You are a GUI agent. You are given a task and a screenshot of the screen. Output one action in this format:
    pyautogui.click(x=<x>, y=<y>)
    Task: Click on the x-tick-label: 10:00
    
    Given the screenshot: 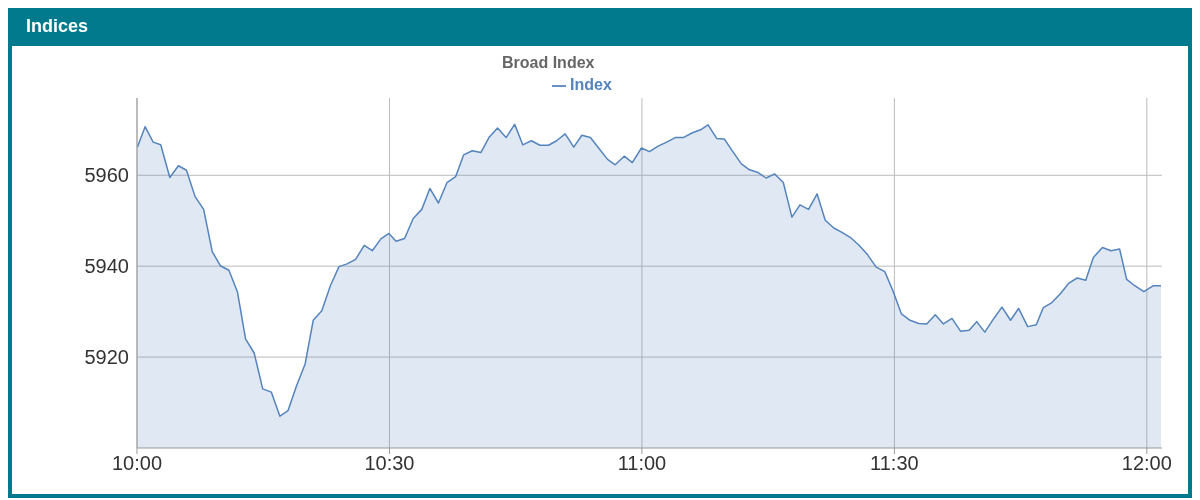 What is the action you would take?
    pyautogui.click(x=137, y=463)
    